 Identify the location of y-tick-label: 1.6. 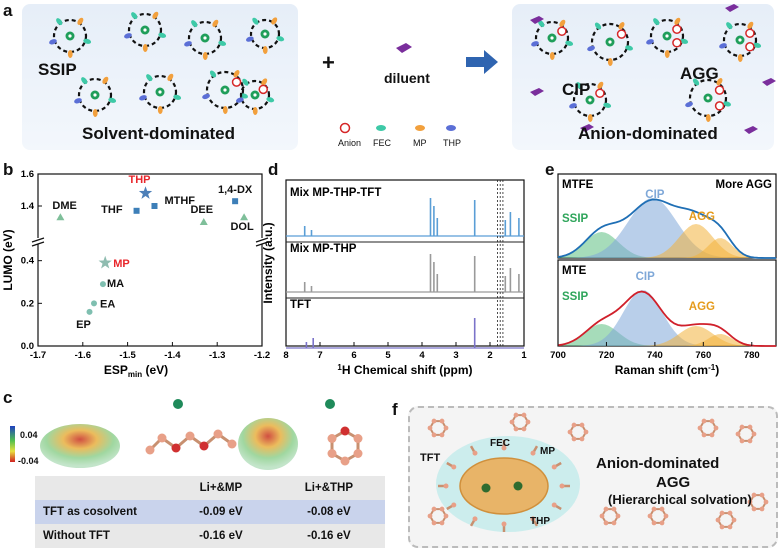
(27, 174).